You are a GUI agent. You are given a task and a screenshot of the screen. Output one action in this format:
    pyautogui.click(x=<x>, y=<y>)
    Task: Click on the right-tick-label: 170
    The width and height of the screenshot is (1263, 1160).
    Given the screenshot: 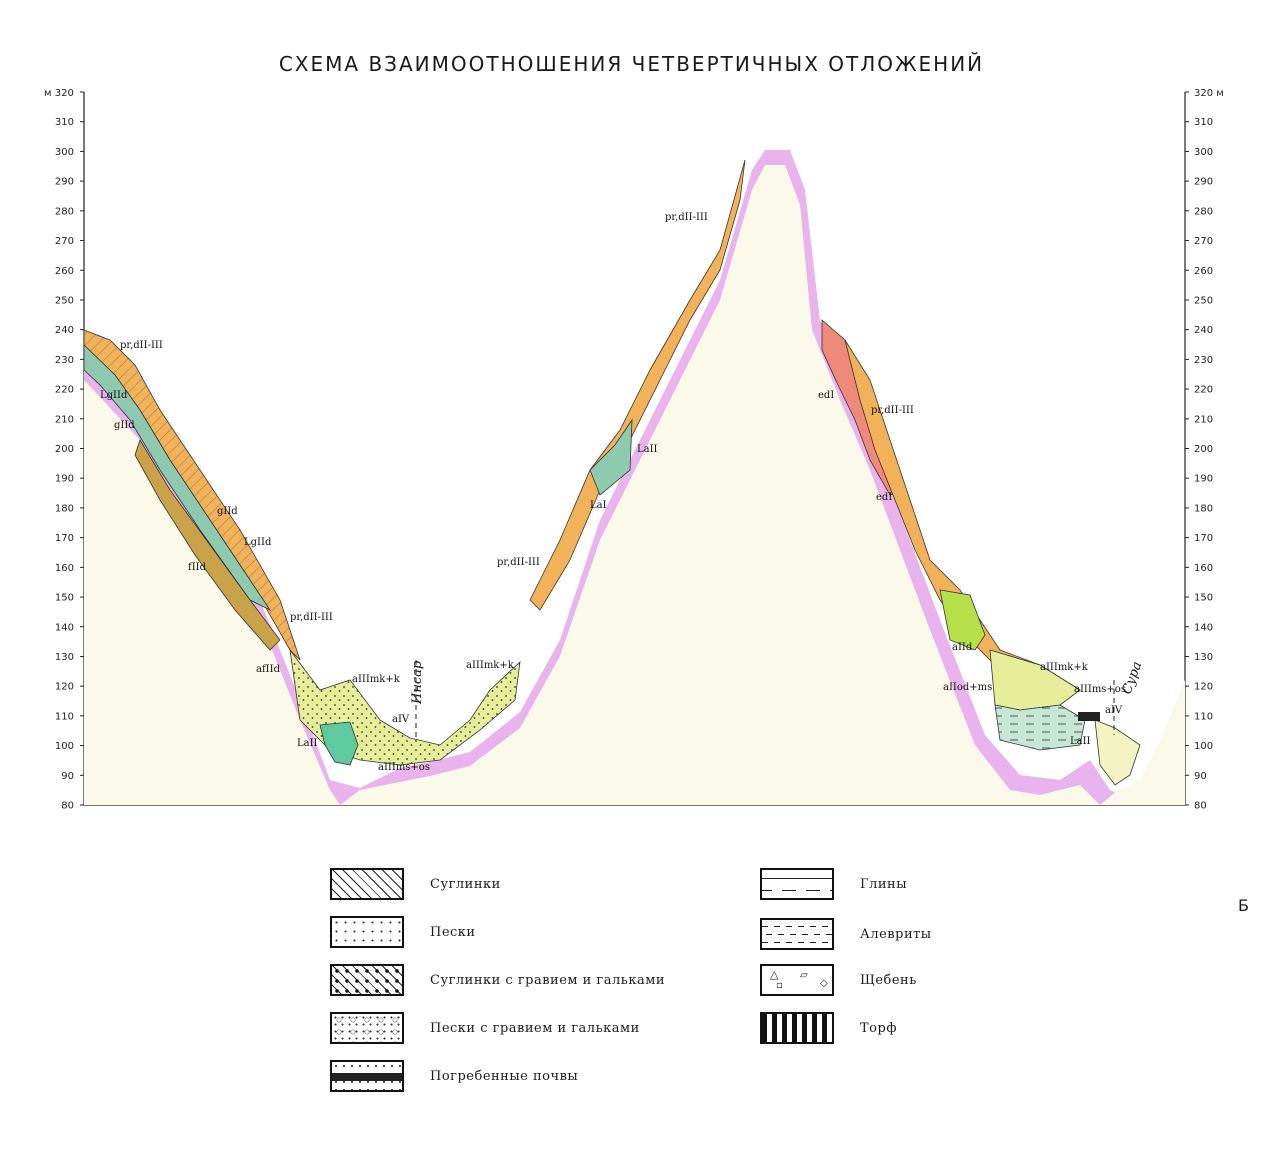 What is the action you would take?
    pyautogui.click(x=1203, y=538)
    